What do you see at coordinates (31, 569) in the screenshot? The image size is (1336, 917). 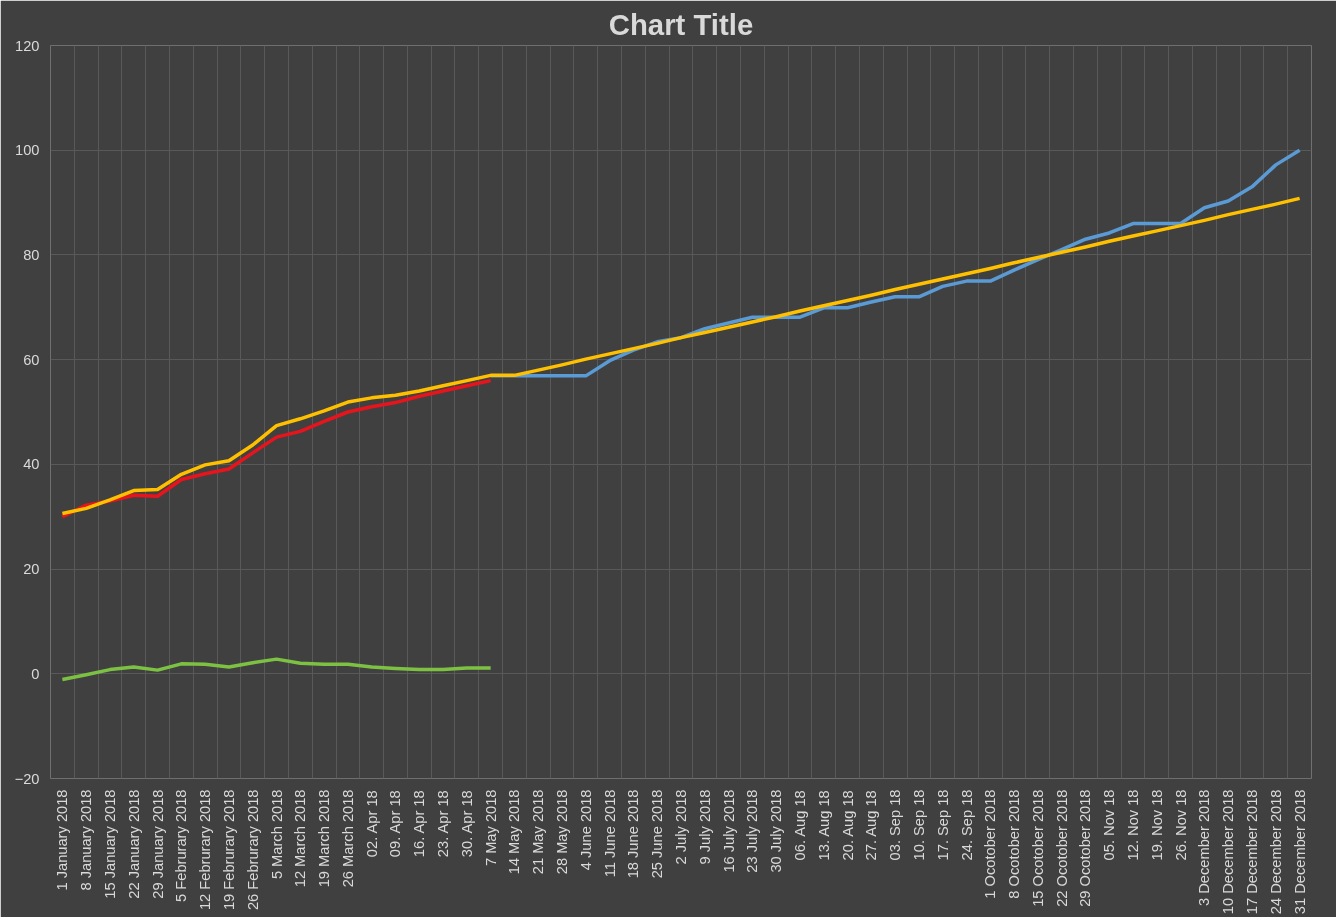 I see `y-tick-label: 20` at bounding box center [31, 569].